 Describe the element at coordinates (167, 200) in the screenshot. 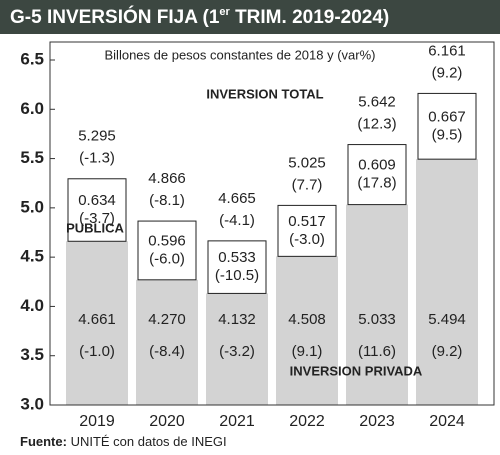

I see `total-change-label: (-8.1)` at that location.